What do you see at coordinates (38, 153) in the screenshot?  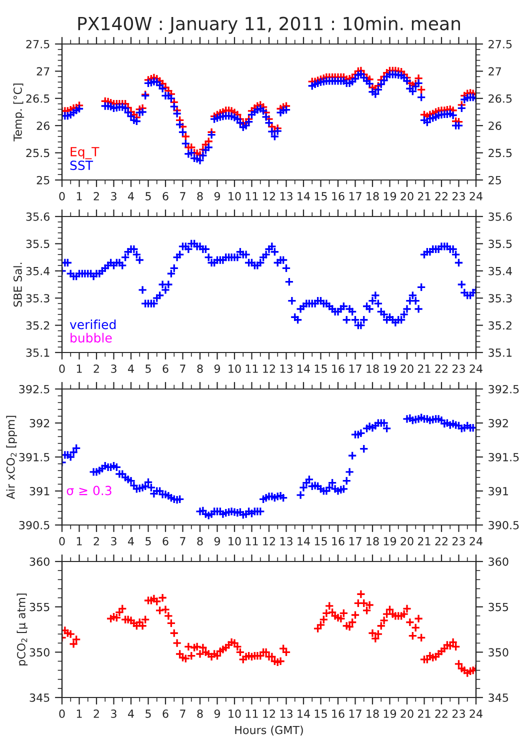 I see `y-tick-label: 25.5` at bounding box center [38, 153].